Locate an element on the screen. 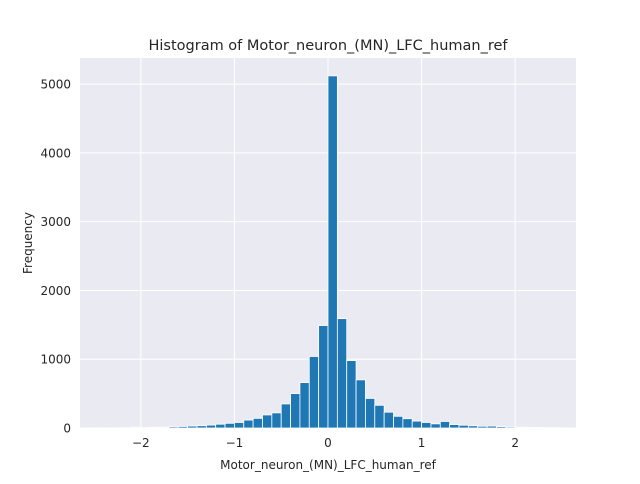  x-tick-label-4: 2 is located at coordinates (515, 443).